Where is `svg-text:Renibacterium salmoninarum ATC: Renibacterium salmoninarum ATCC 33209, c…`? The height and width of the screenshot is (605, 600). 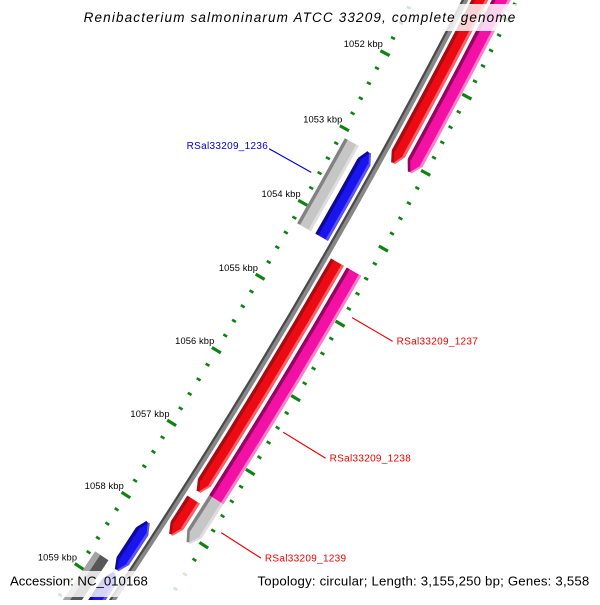
svg-text:Renibacterium salmoninarum ATC: Renibacterium salmoninarum ATCC 33209, c… is located at coordinates (300, 17).